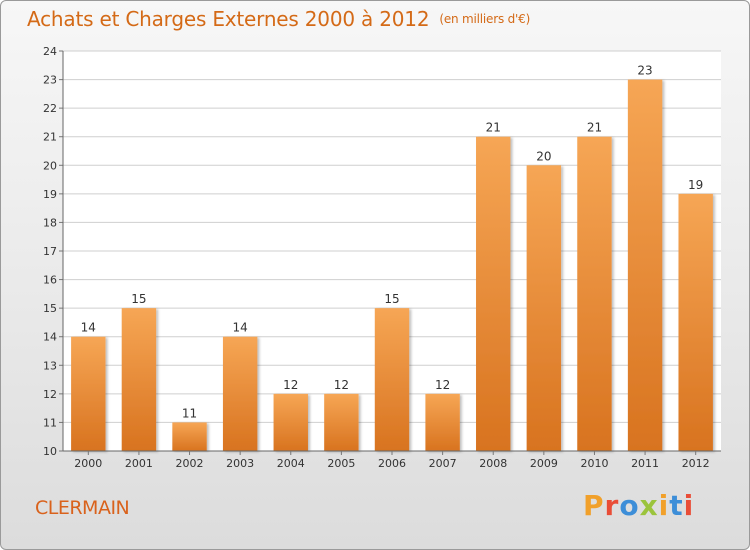 Image resolution: width=750 pixels, height=550 pixels. Describe the element at coordinates (240, 393) in the screenshot. I see `bar-2003` at that location.